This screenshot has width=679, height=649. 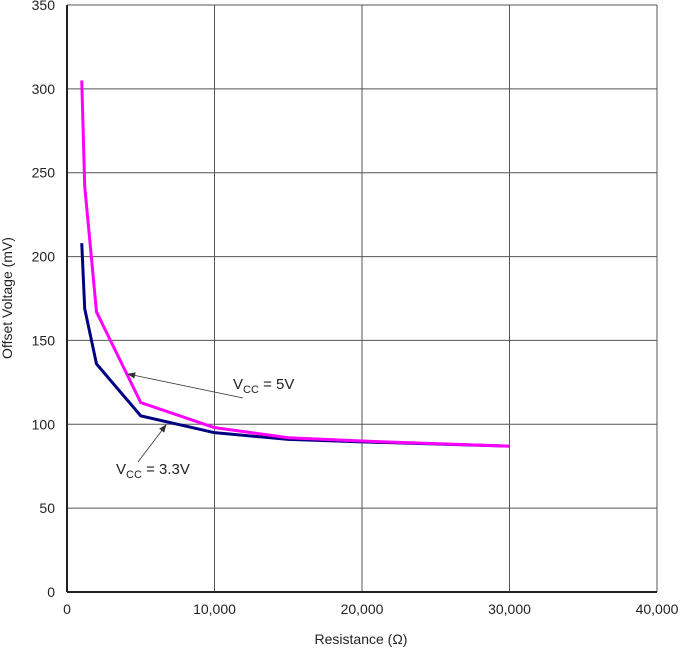 I want to click on x-tick-label: 10,000, so click(x=214, y=609).